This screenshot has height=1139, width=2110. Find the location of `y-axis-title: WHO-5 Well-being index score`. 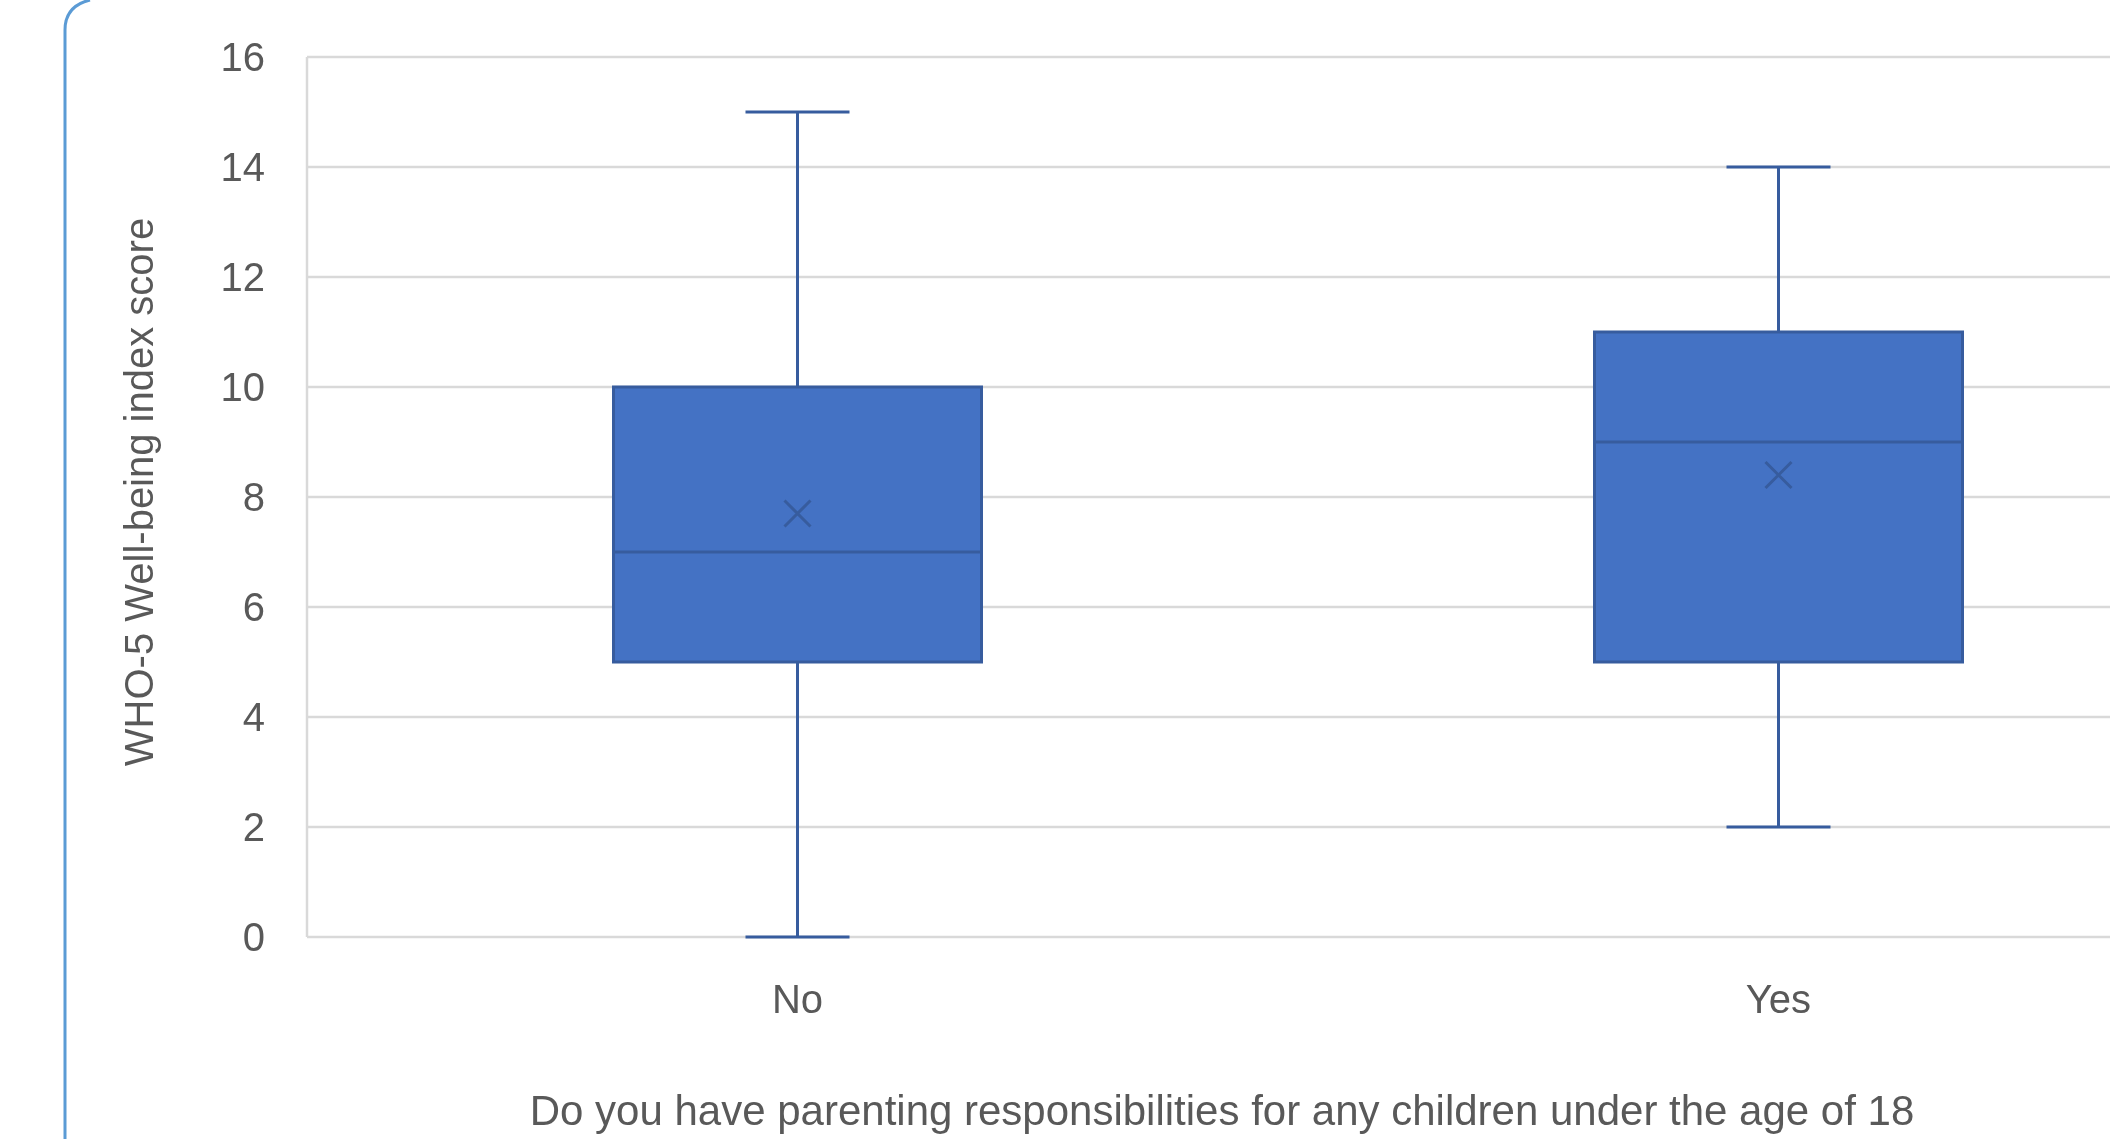

y-axis-title: WHO-5 Well-being index score is located at coordinates (139, 492).